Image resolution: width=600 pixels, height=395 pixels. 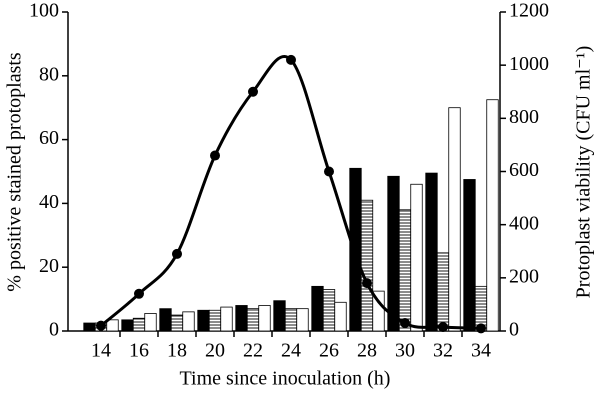 What do you see at coordinates (54, 330) in the screenshot?
I see `y-tick-label: 0` at bounding box center [54, 330].